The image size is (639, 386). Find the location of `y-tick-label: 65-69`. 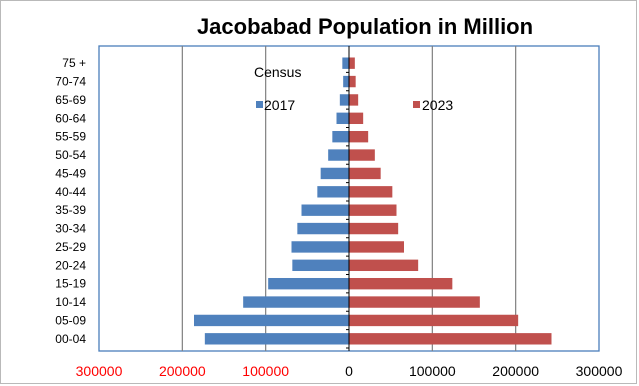

y-tick-label: 65-69 is located at coordinates (70, 100).